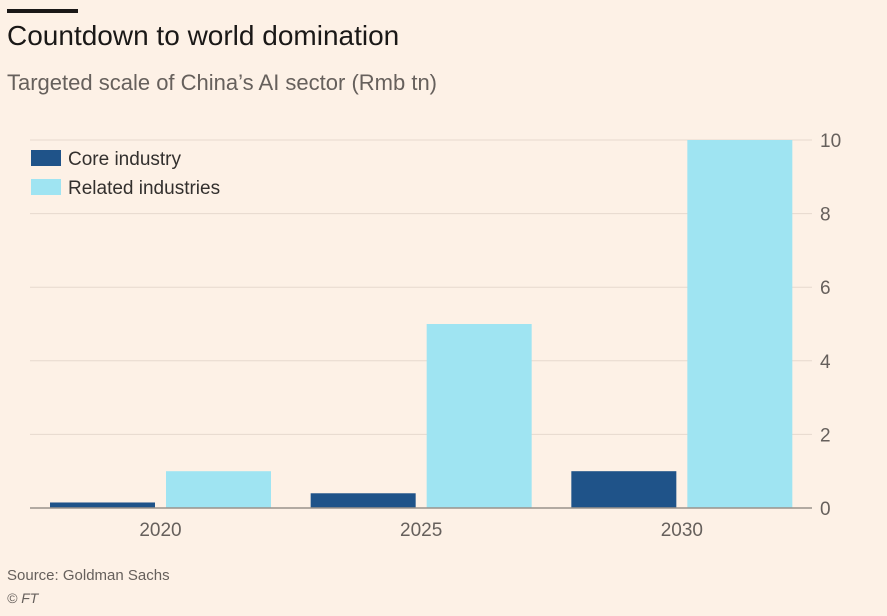 The image size is (887, 616). Describe the element at coordinates (46, 158) in the screenshot. I see `legend-swatch-core` at that location.